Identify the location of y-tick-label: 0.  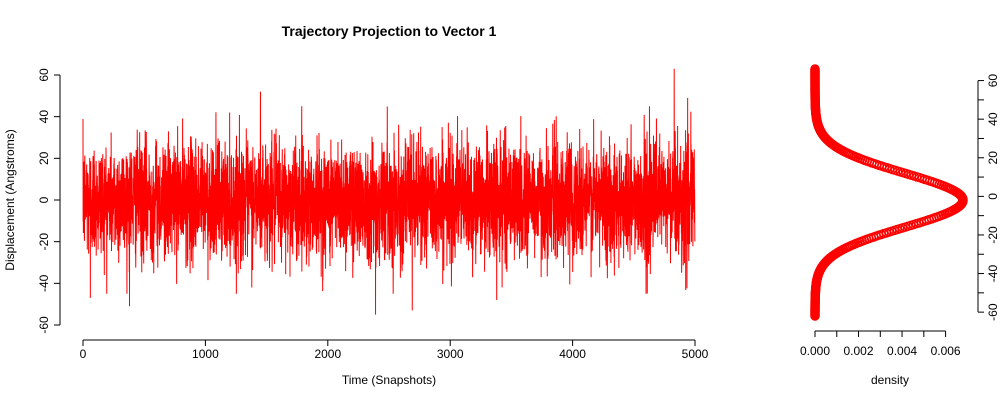
(44, 199).